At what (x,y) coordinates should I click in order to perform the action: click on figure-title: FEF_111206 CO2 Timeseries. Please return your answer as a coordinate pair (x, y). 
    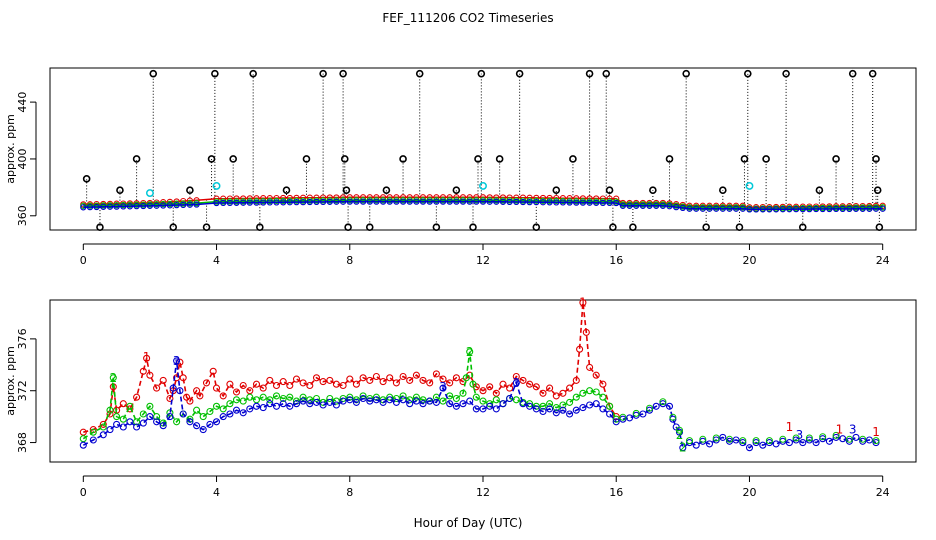
    Looking at the image, I should click on (467, 18).